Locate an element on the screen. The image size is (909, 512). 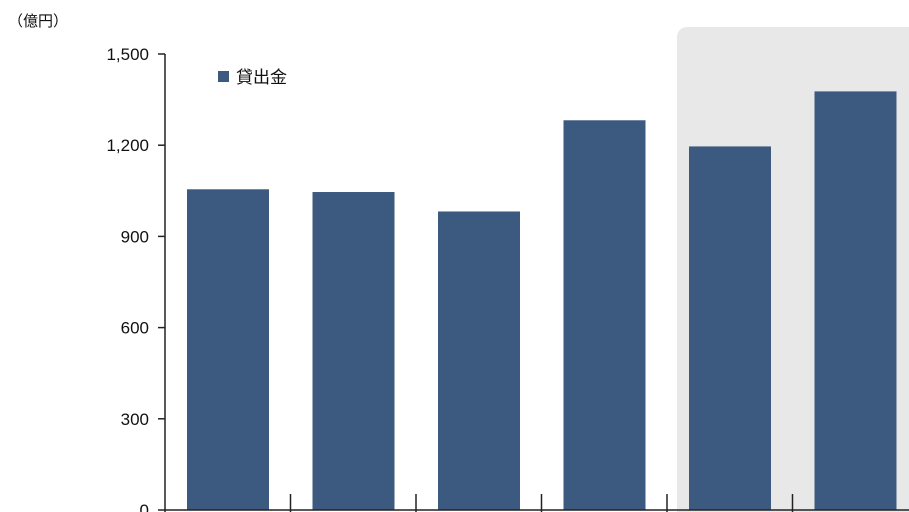
y-tick-label: 900 is located at coordinates (135, 236).